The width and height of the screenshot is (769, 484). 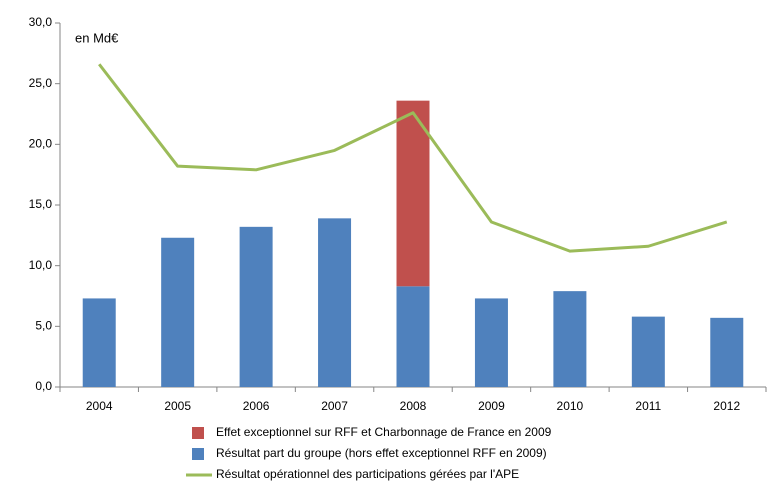 What do you see at coordinates (570, 406) in the screenshot?
I see `x-tick-label: 2010` at bounding box center [570, 406].